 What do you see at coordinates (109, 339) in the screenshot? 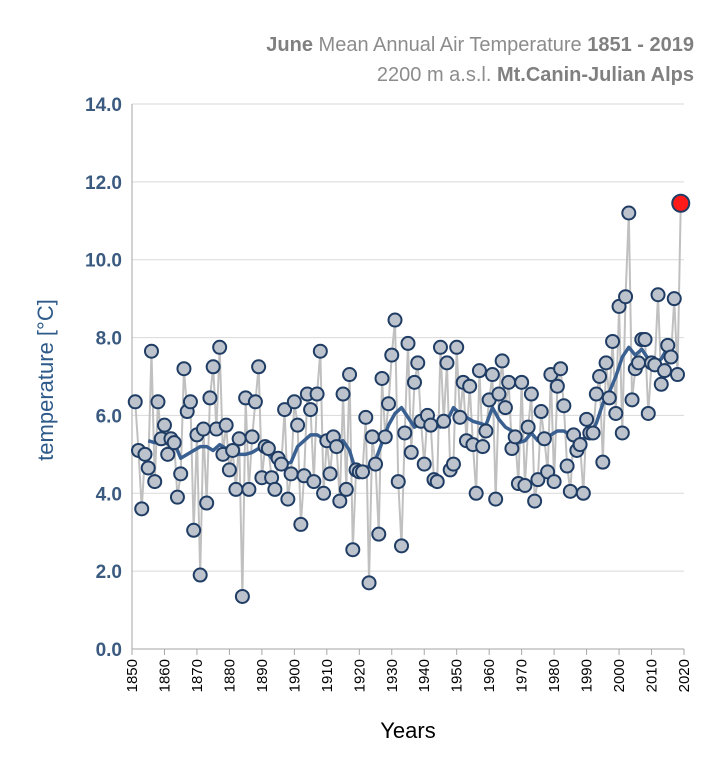
I see `y-tick-label: 8.0` at bounding box center [109, 339].